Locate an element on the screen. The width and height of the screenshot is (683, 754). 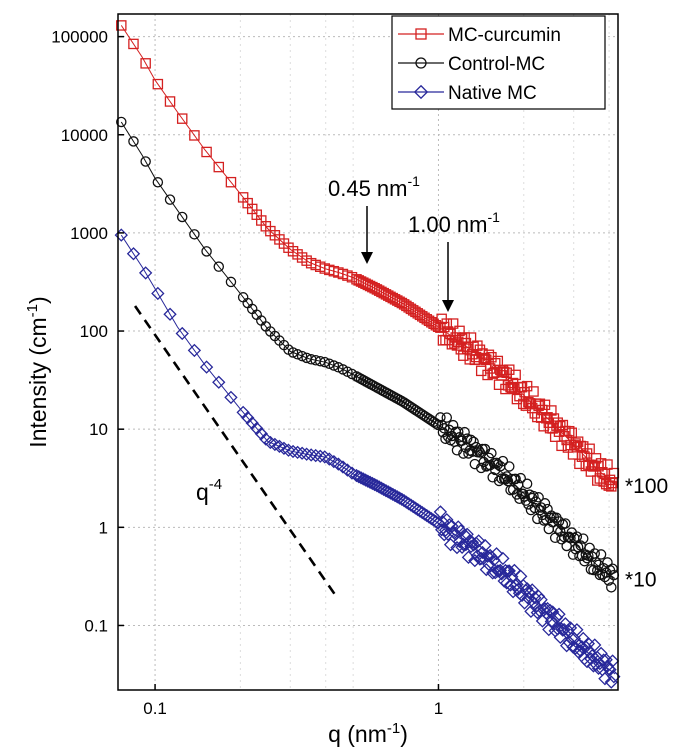
q4-reference-line is located at coordinates (236, 452).